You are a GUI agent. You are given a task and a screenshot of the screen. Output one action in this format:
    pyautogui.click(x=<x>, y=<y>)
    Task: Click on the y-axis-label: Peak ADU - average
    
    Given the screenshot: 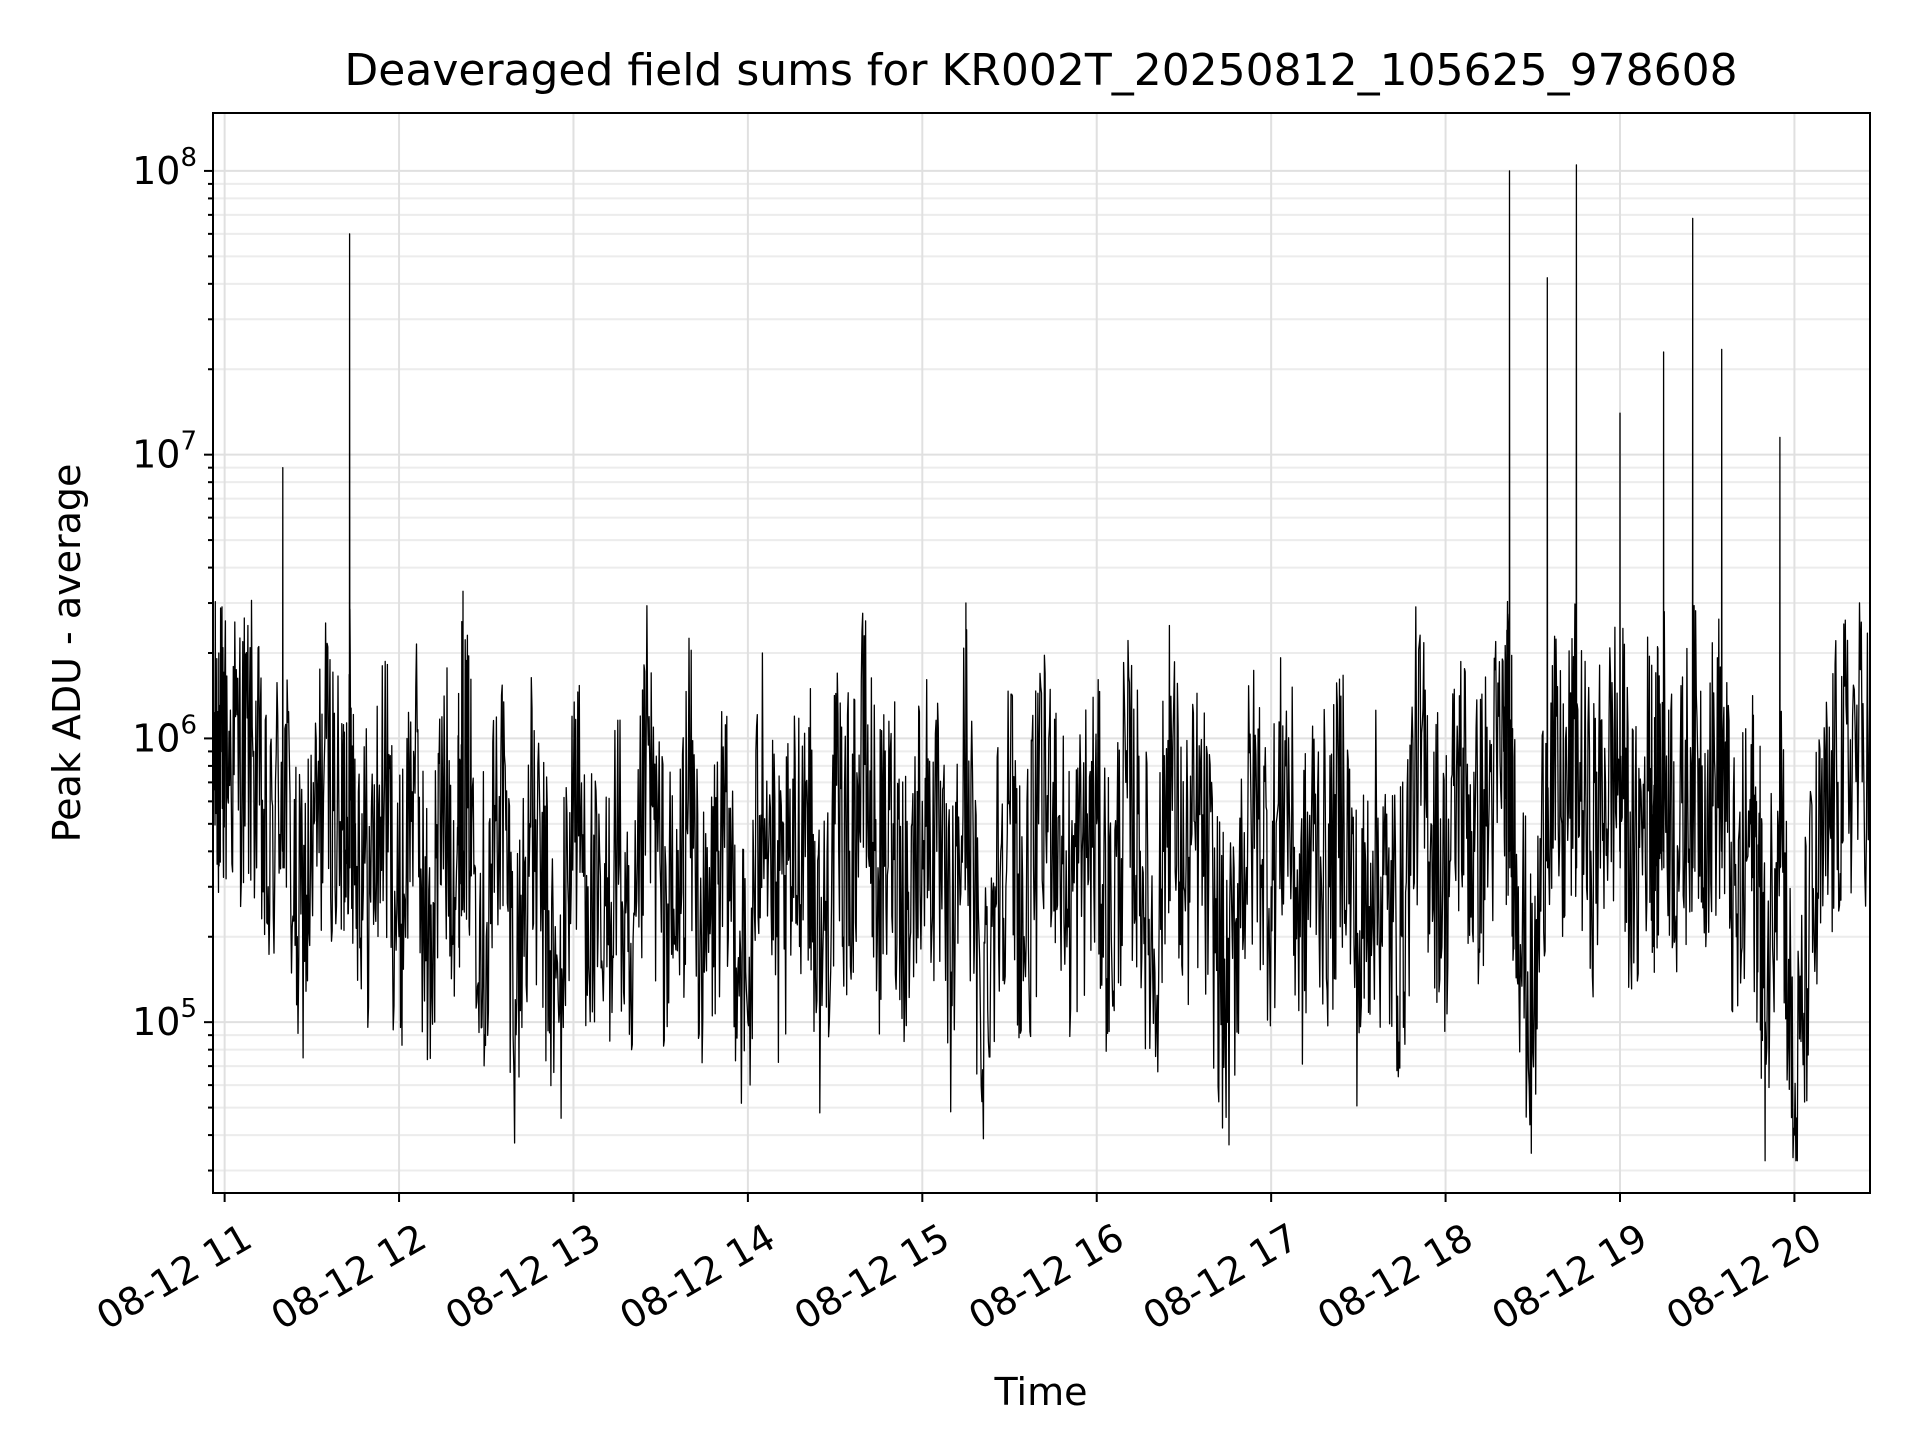 What is the action you would take?
    pyautogui.click(x=67, y=653)
    